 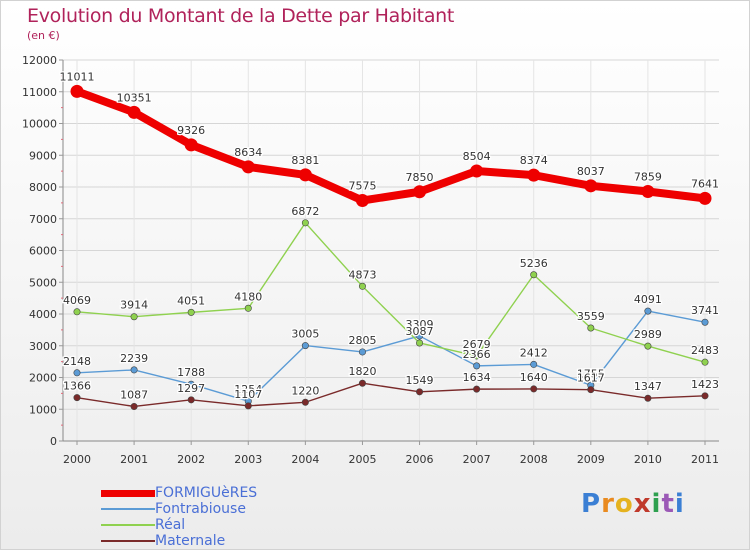 What do you see at coordinates (77, 76) in the screenshot?
I see `data-label: 11011` at bounding box center [77, 76].